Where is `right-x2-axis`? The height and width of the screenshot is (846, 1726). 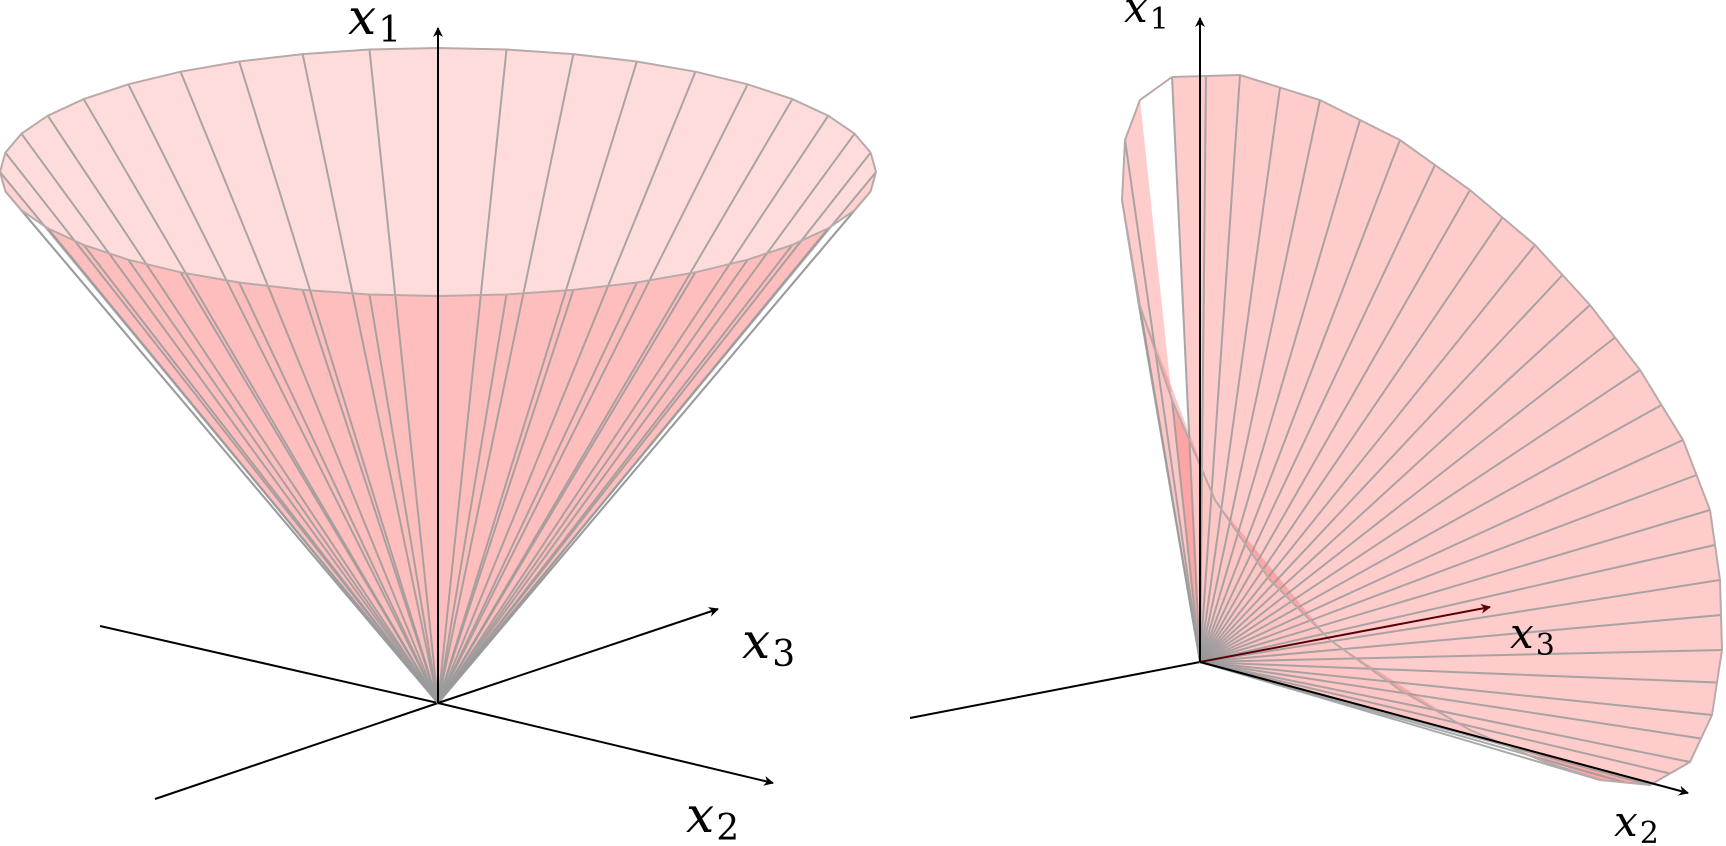 right-x2-axis is located at coordinates (1444, 728).